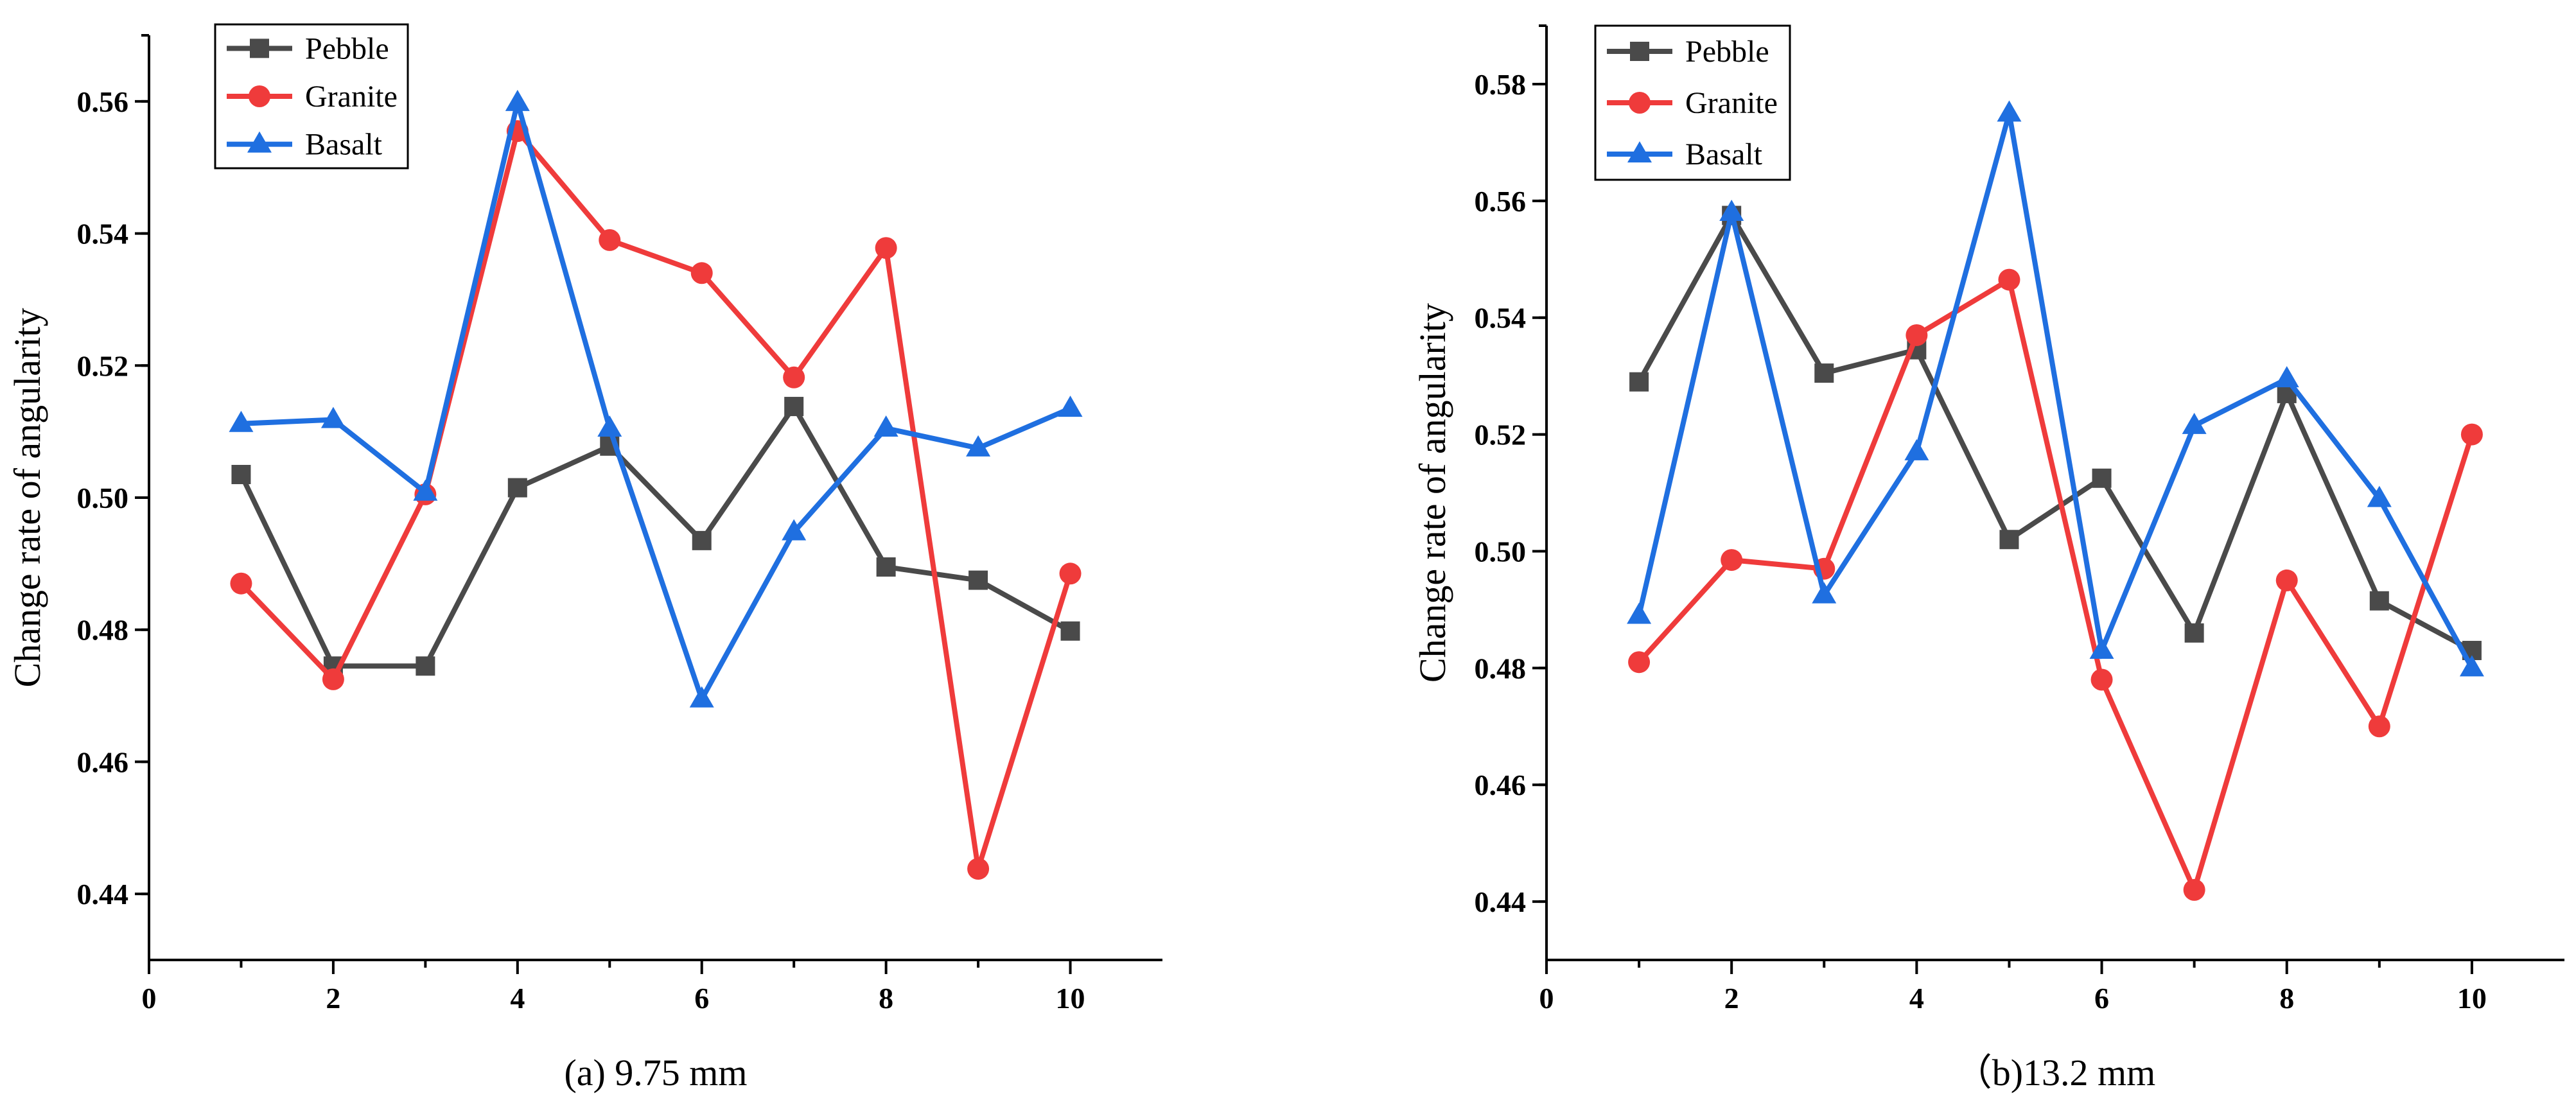 The height and width of the screenshot is (1107, 2576). I want to click on x-tick-label: 6, so click(701, 999).